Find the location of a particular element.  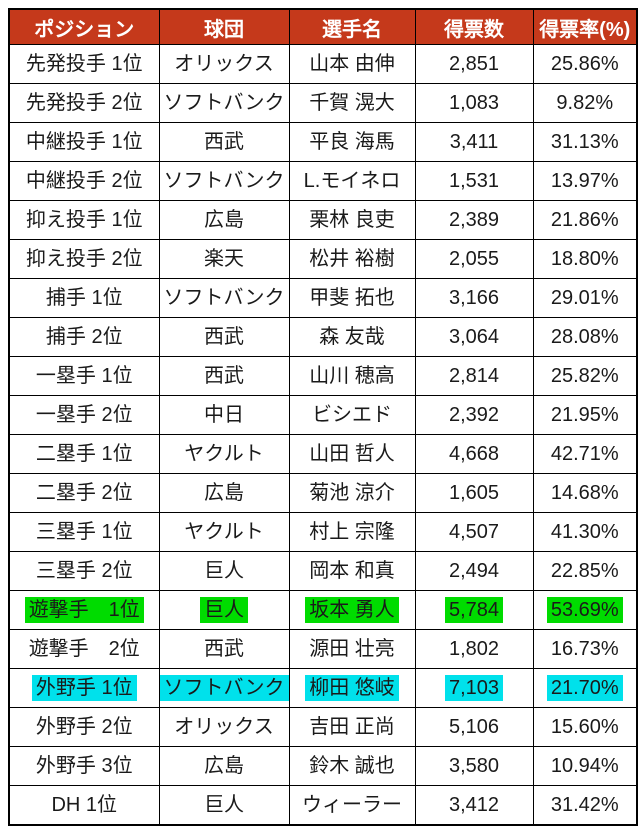

rate-text: 31.13% is located at coordinates (584, 142).